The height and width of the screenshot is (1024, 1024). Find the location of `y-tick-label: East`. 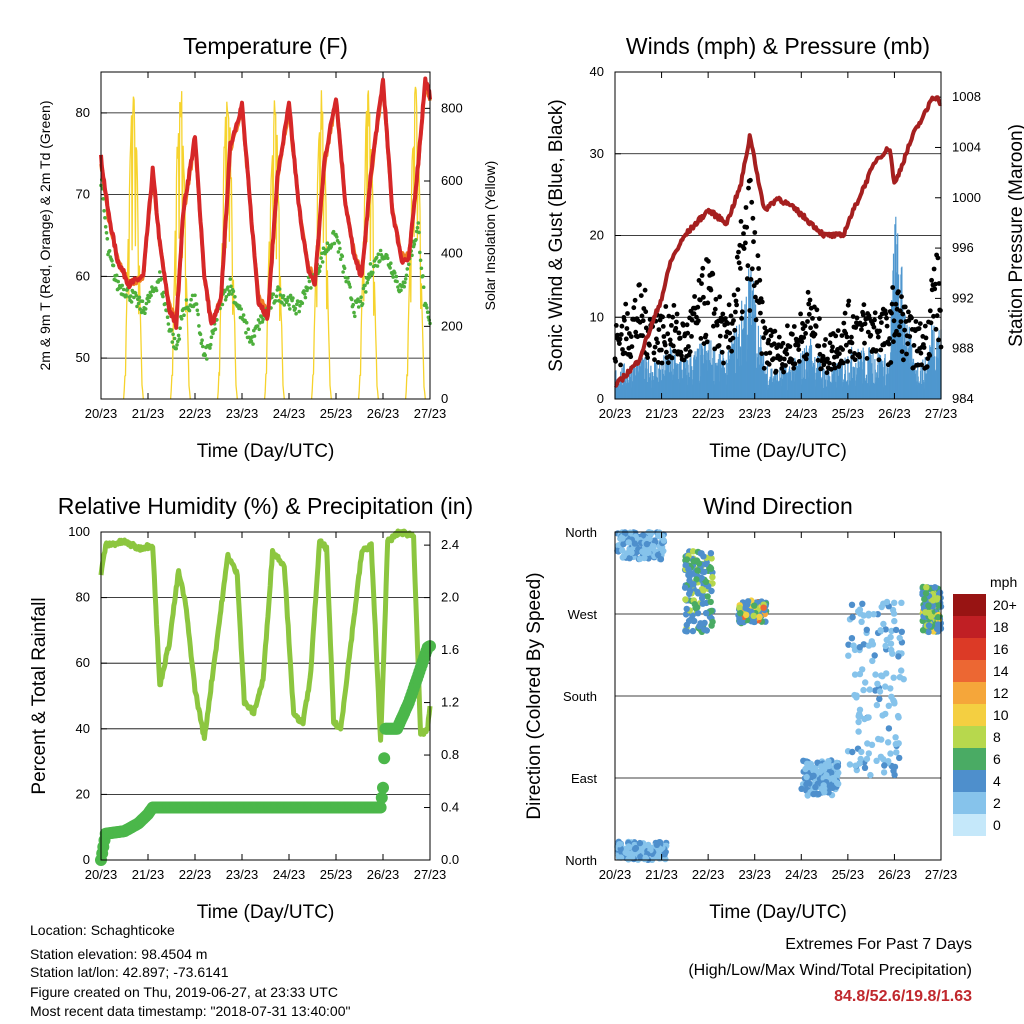

y-tick-label: East is located at coordinates (584, 778).